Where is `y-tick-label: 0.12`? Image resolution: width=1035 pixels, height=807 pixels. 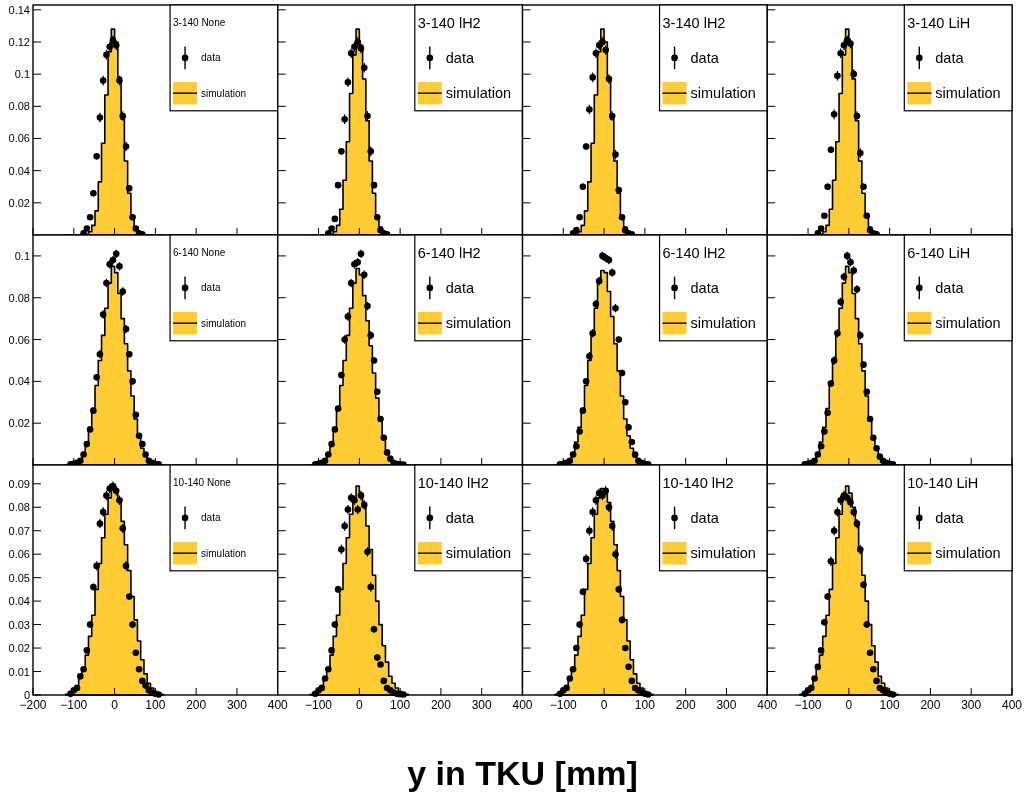
y-tick-label: 0.12 is located at coordinates (19, 41).